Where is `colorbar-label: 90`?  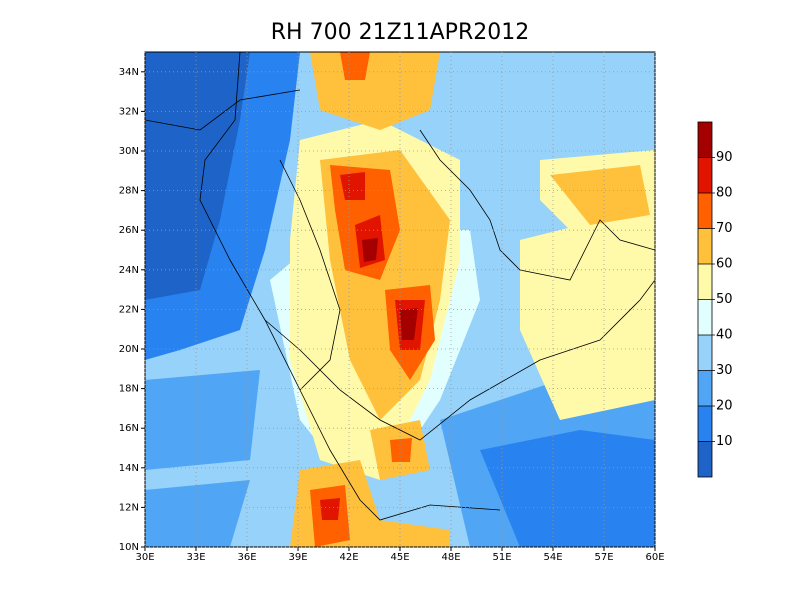 colorbar-label: 90 is located at coordinates (724, 157).